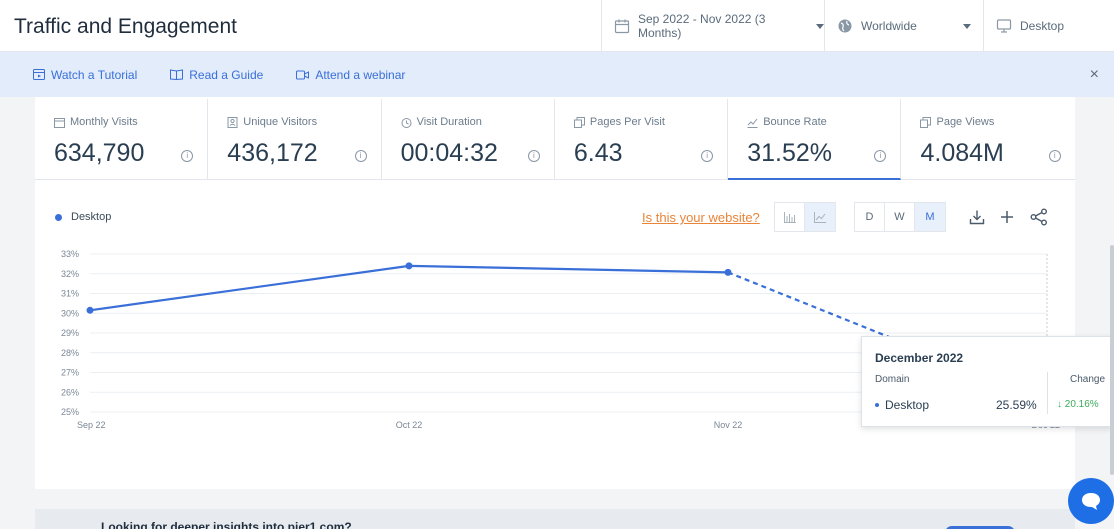 The height and width of the screenshot is (529, 1114). What do you see at coordinates (409, 288) in the screenshot?
I see `series-line-solid` at bounding box center [409, 288].